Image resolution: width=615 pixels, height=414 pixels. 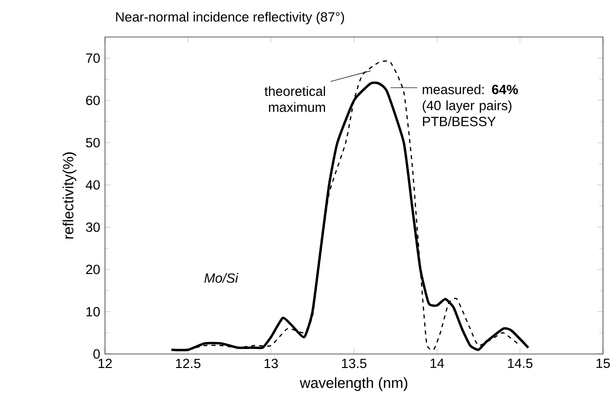 I want to click on y-tick-label: 60, so click(x=93, y=101).